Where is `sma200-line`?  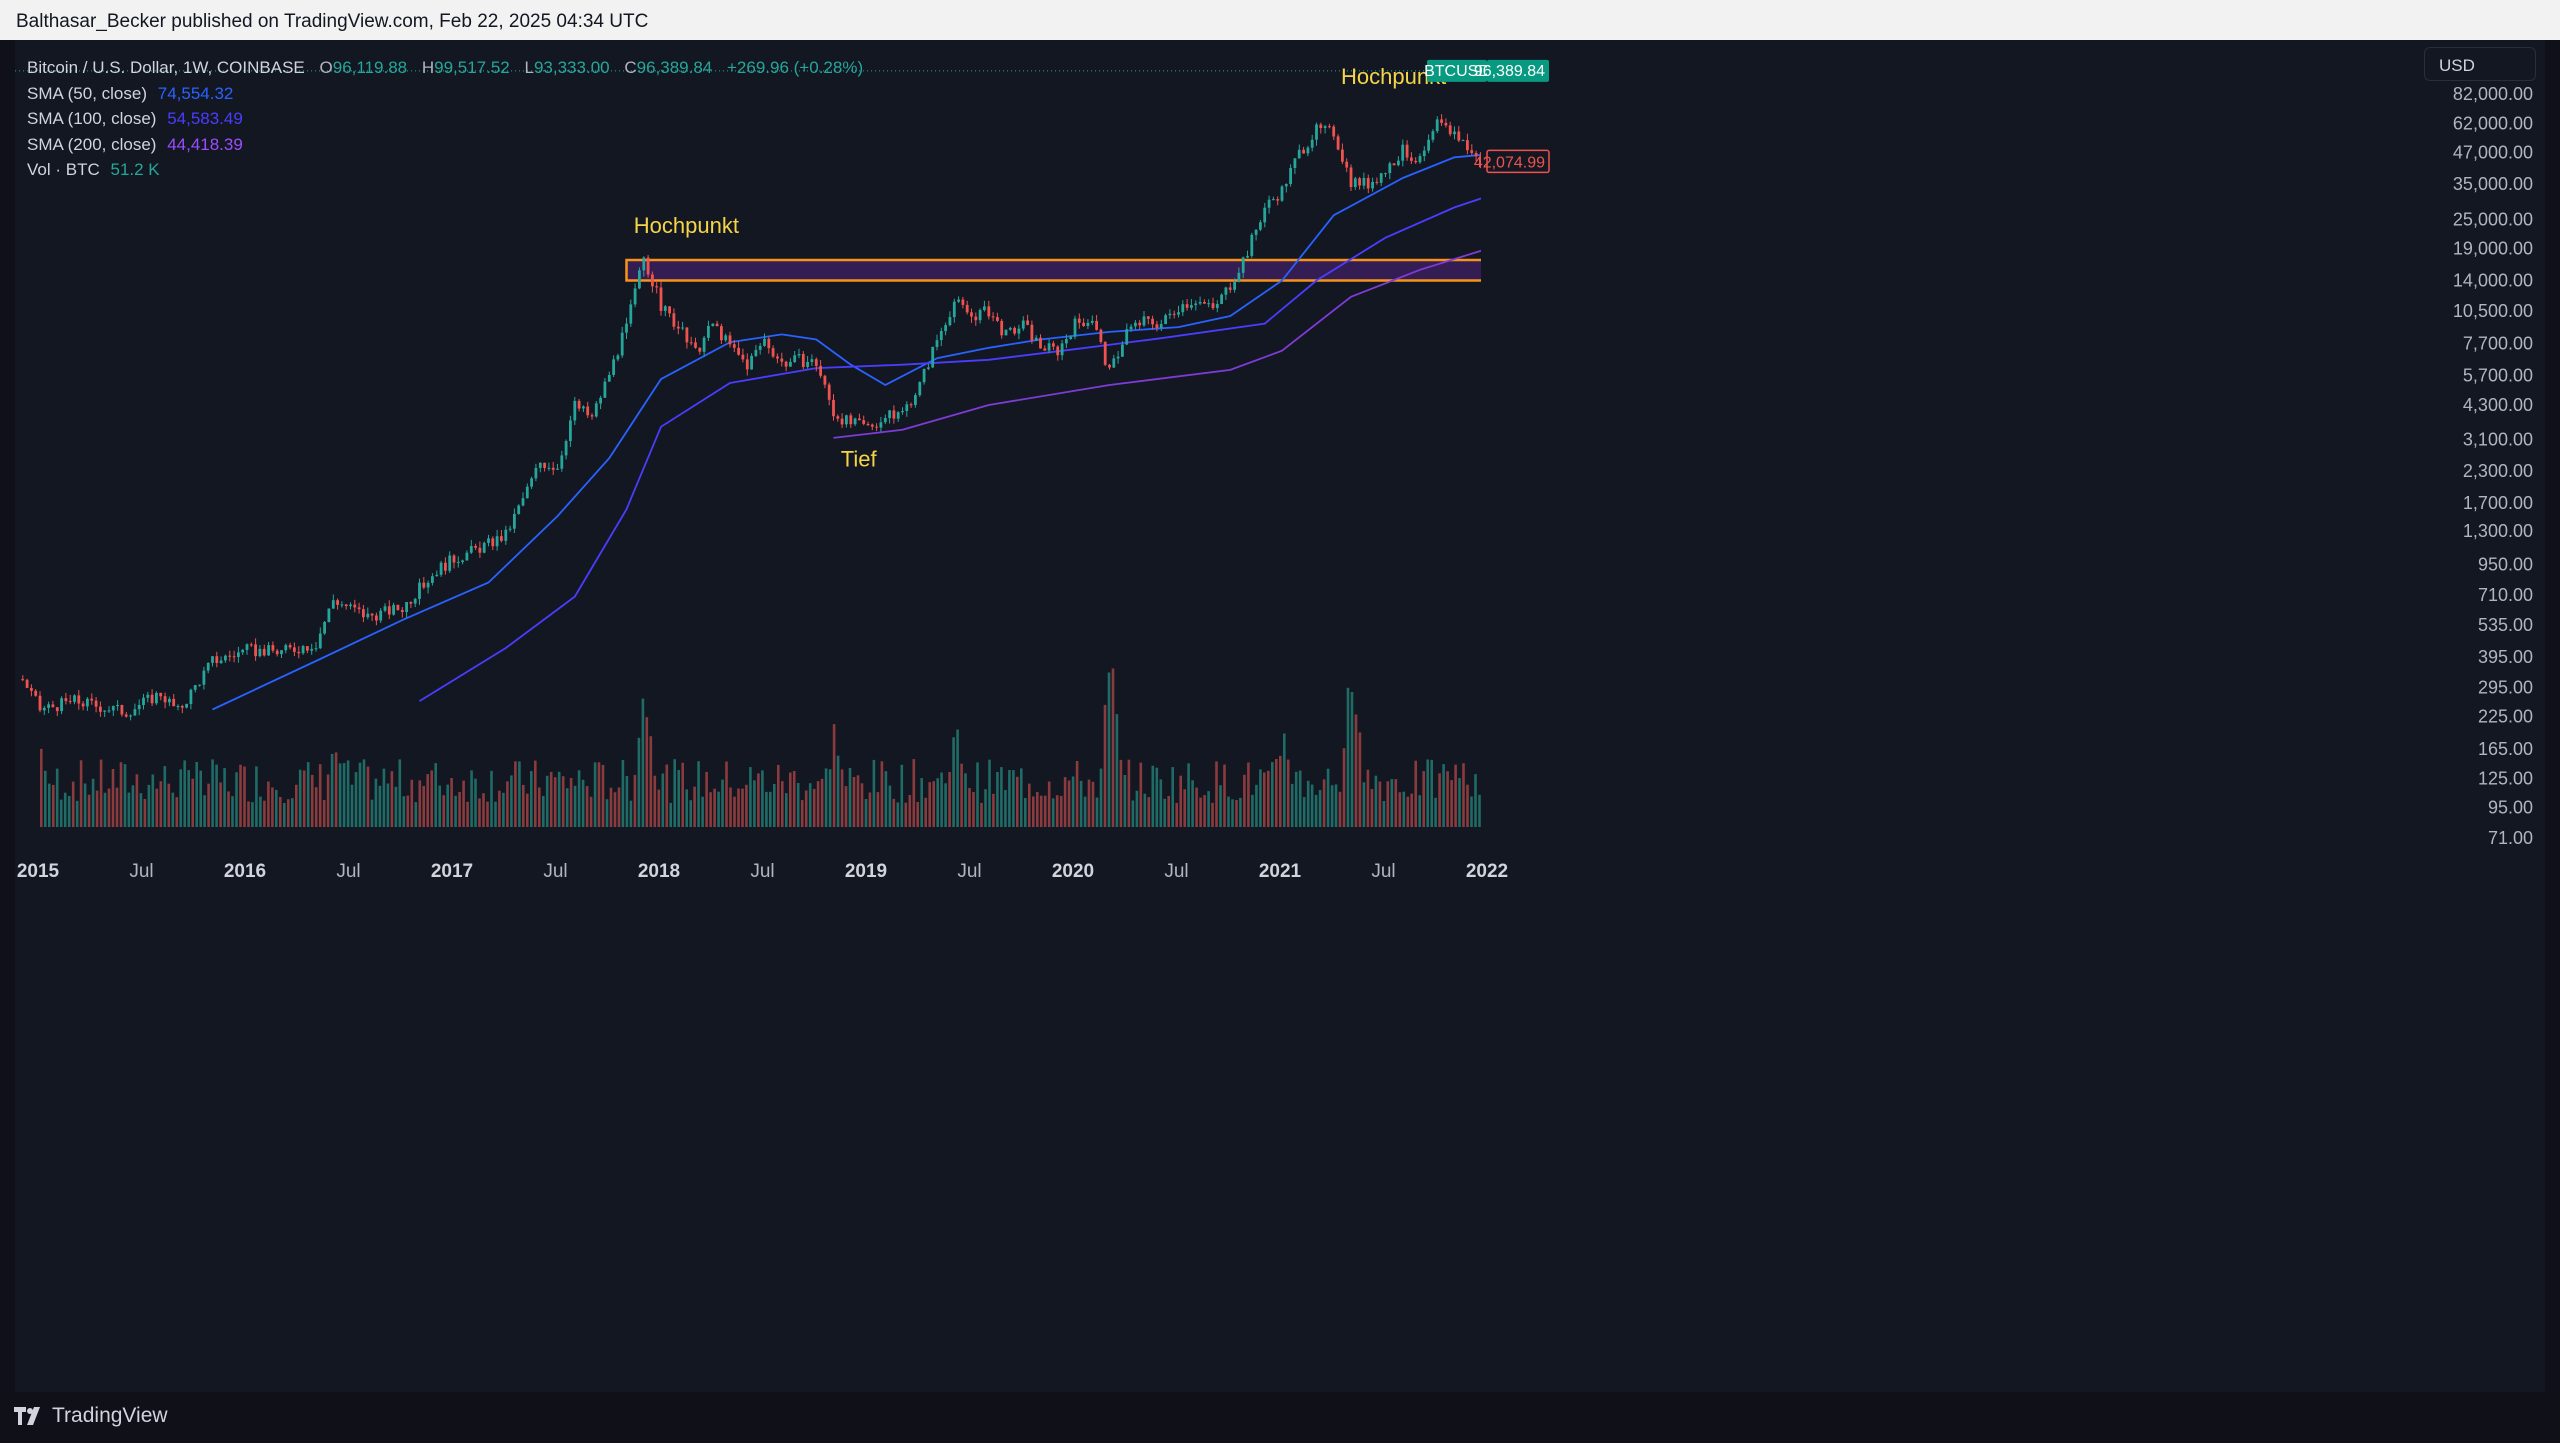 sma200-line is located at coordinates (1170, 340).